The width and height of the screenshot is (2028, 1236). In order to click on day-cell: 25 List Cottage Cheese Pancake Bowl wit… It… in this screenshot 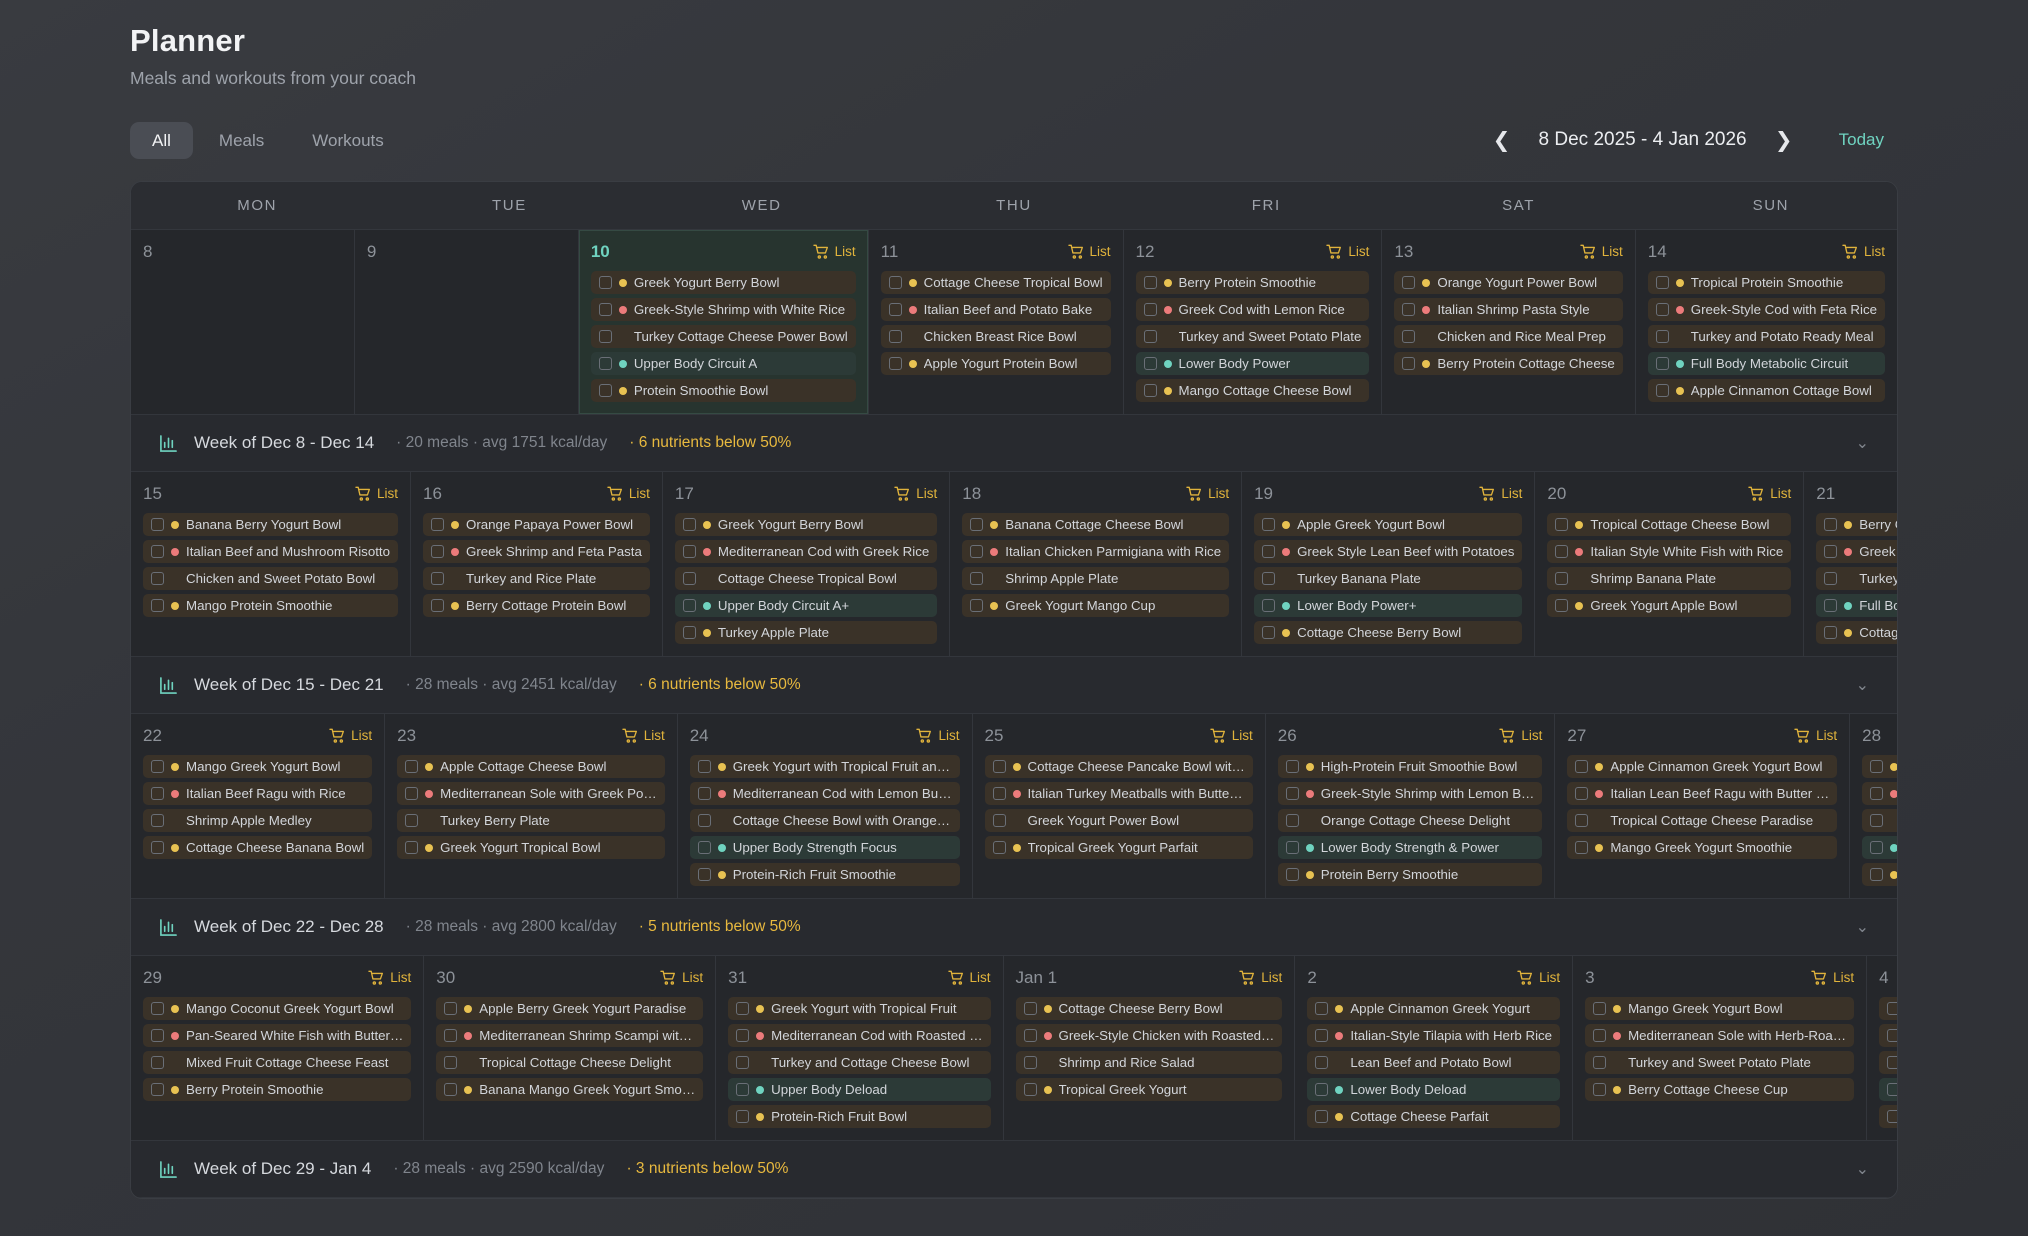, I will do `click(1119, 807)`.